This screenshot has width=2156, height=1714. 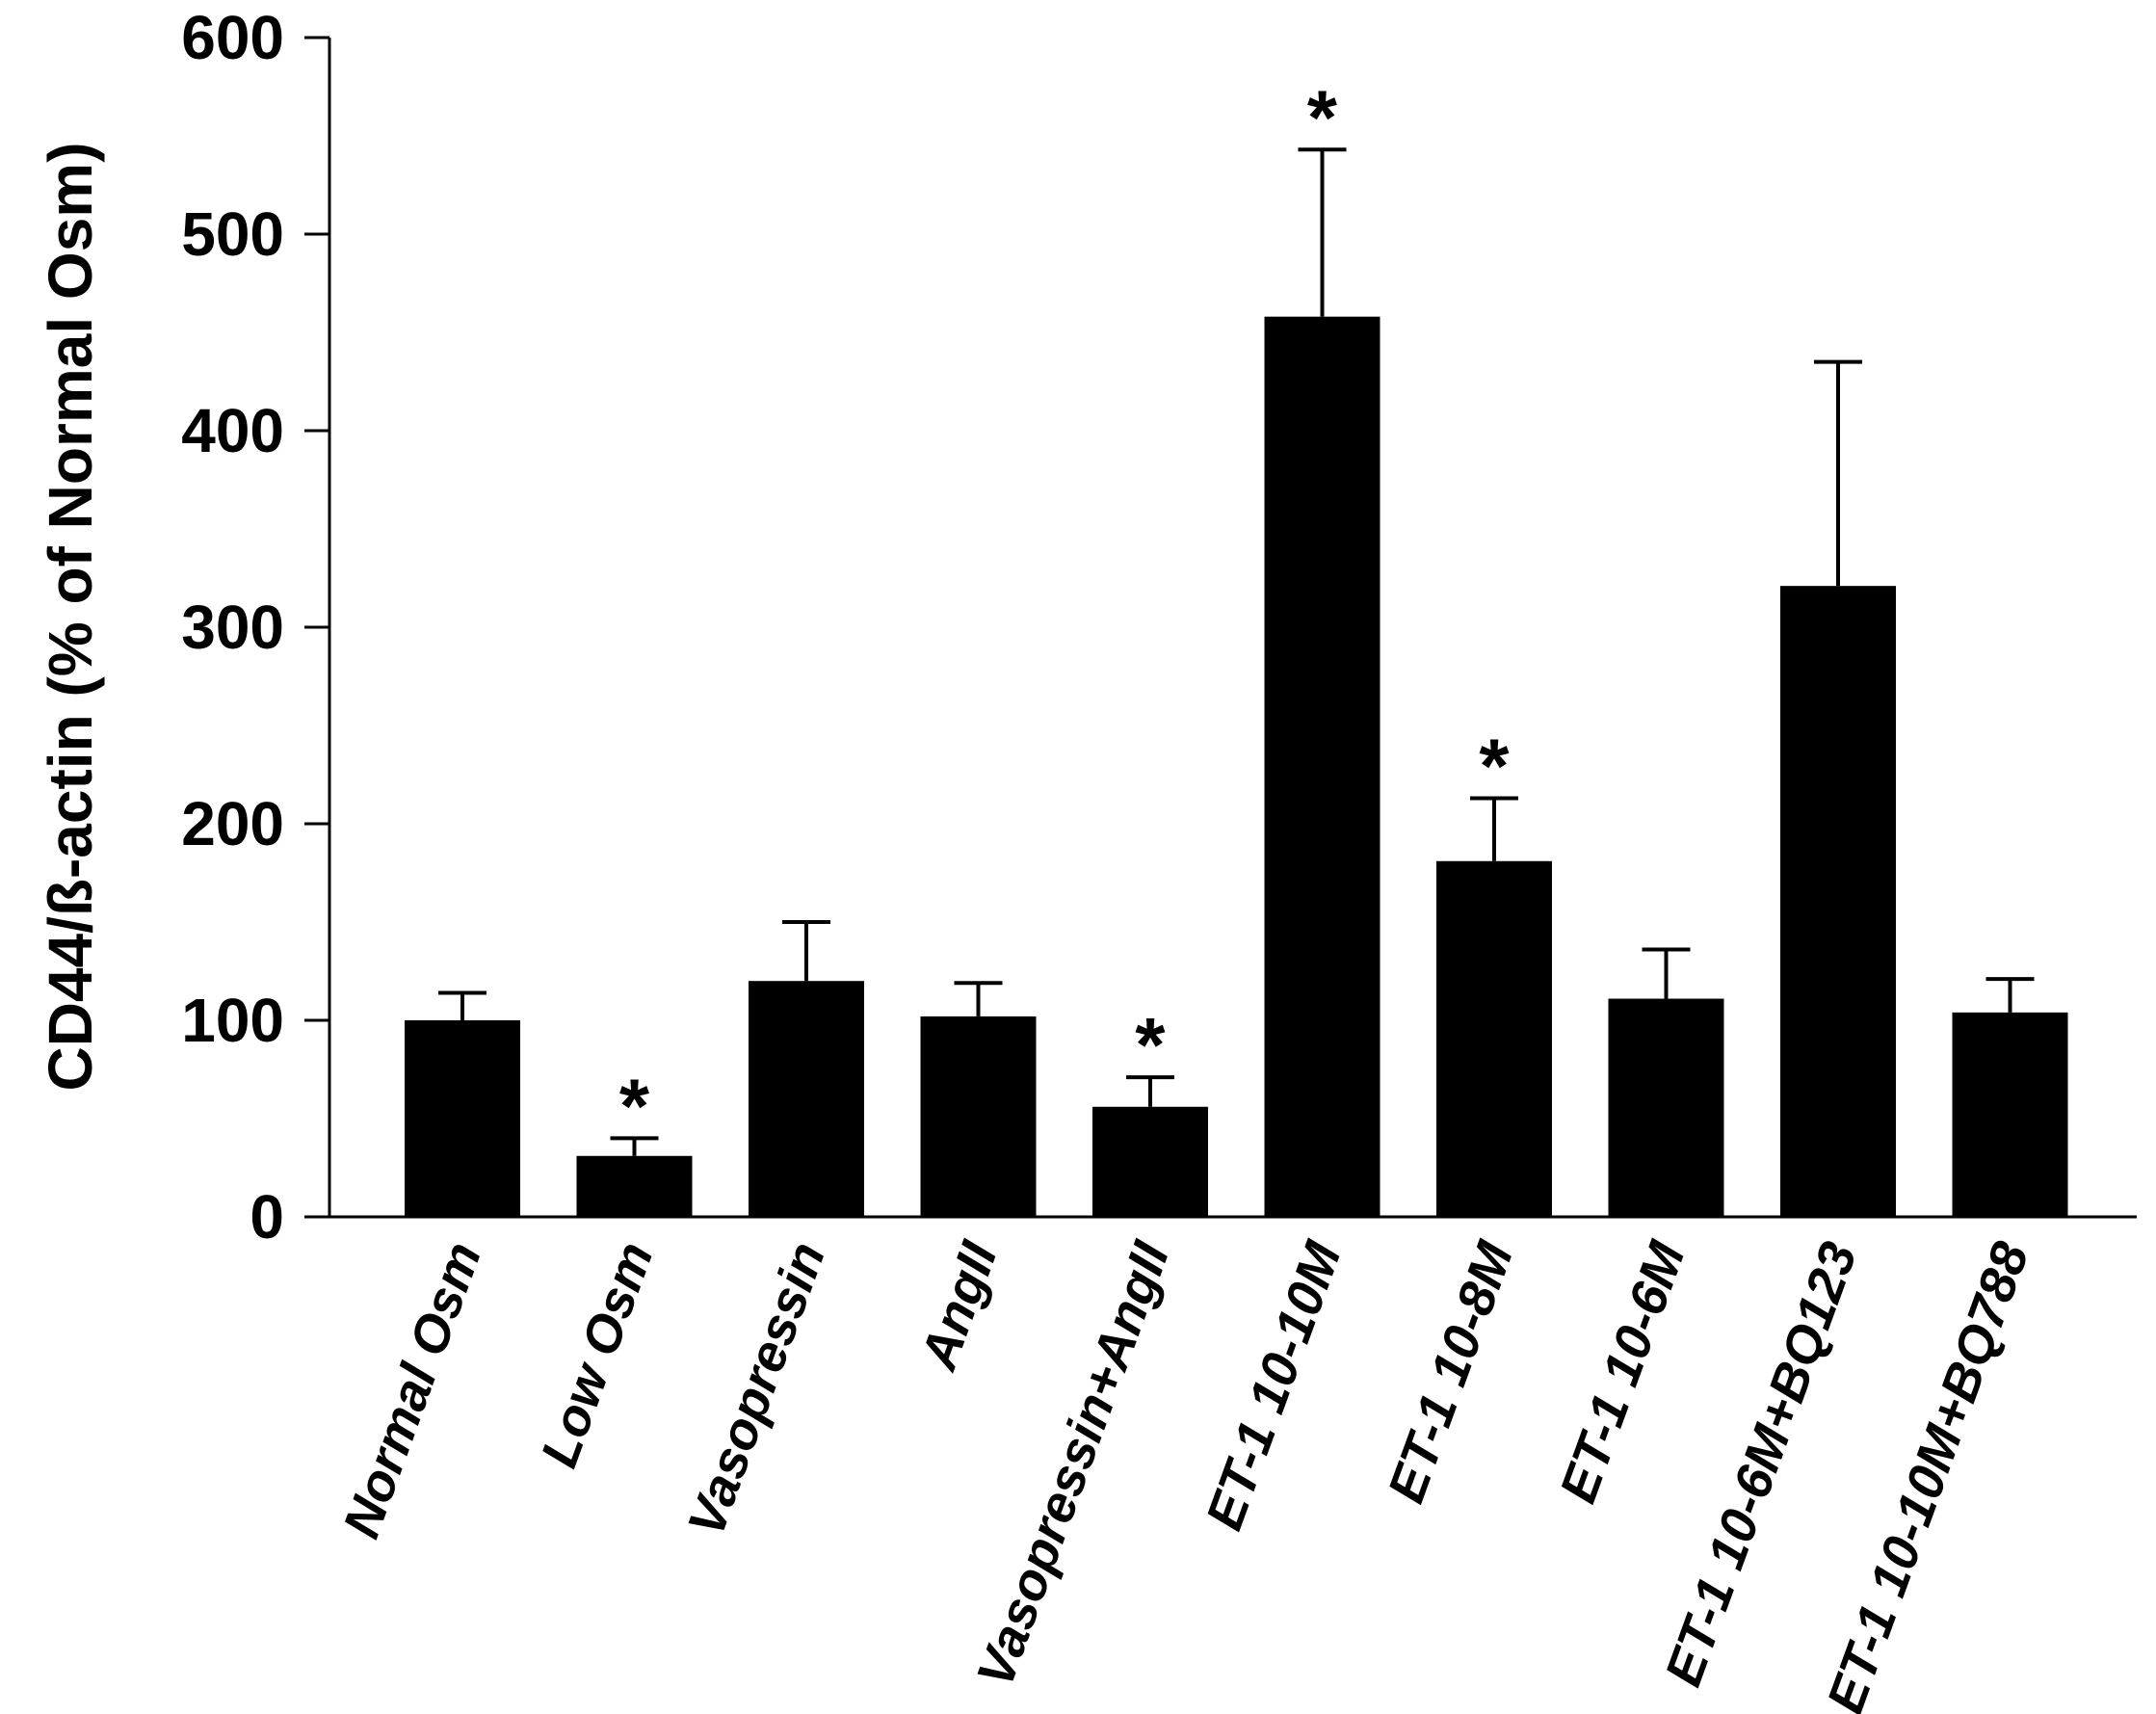 What do you see at coordinates (233, 37) in the screenshot?
I see `y-tick-label: 600` at bounding box center [233, 37].